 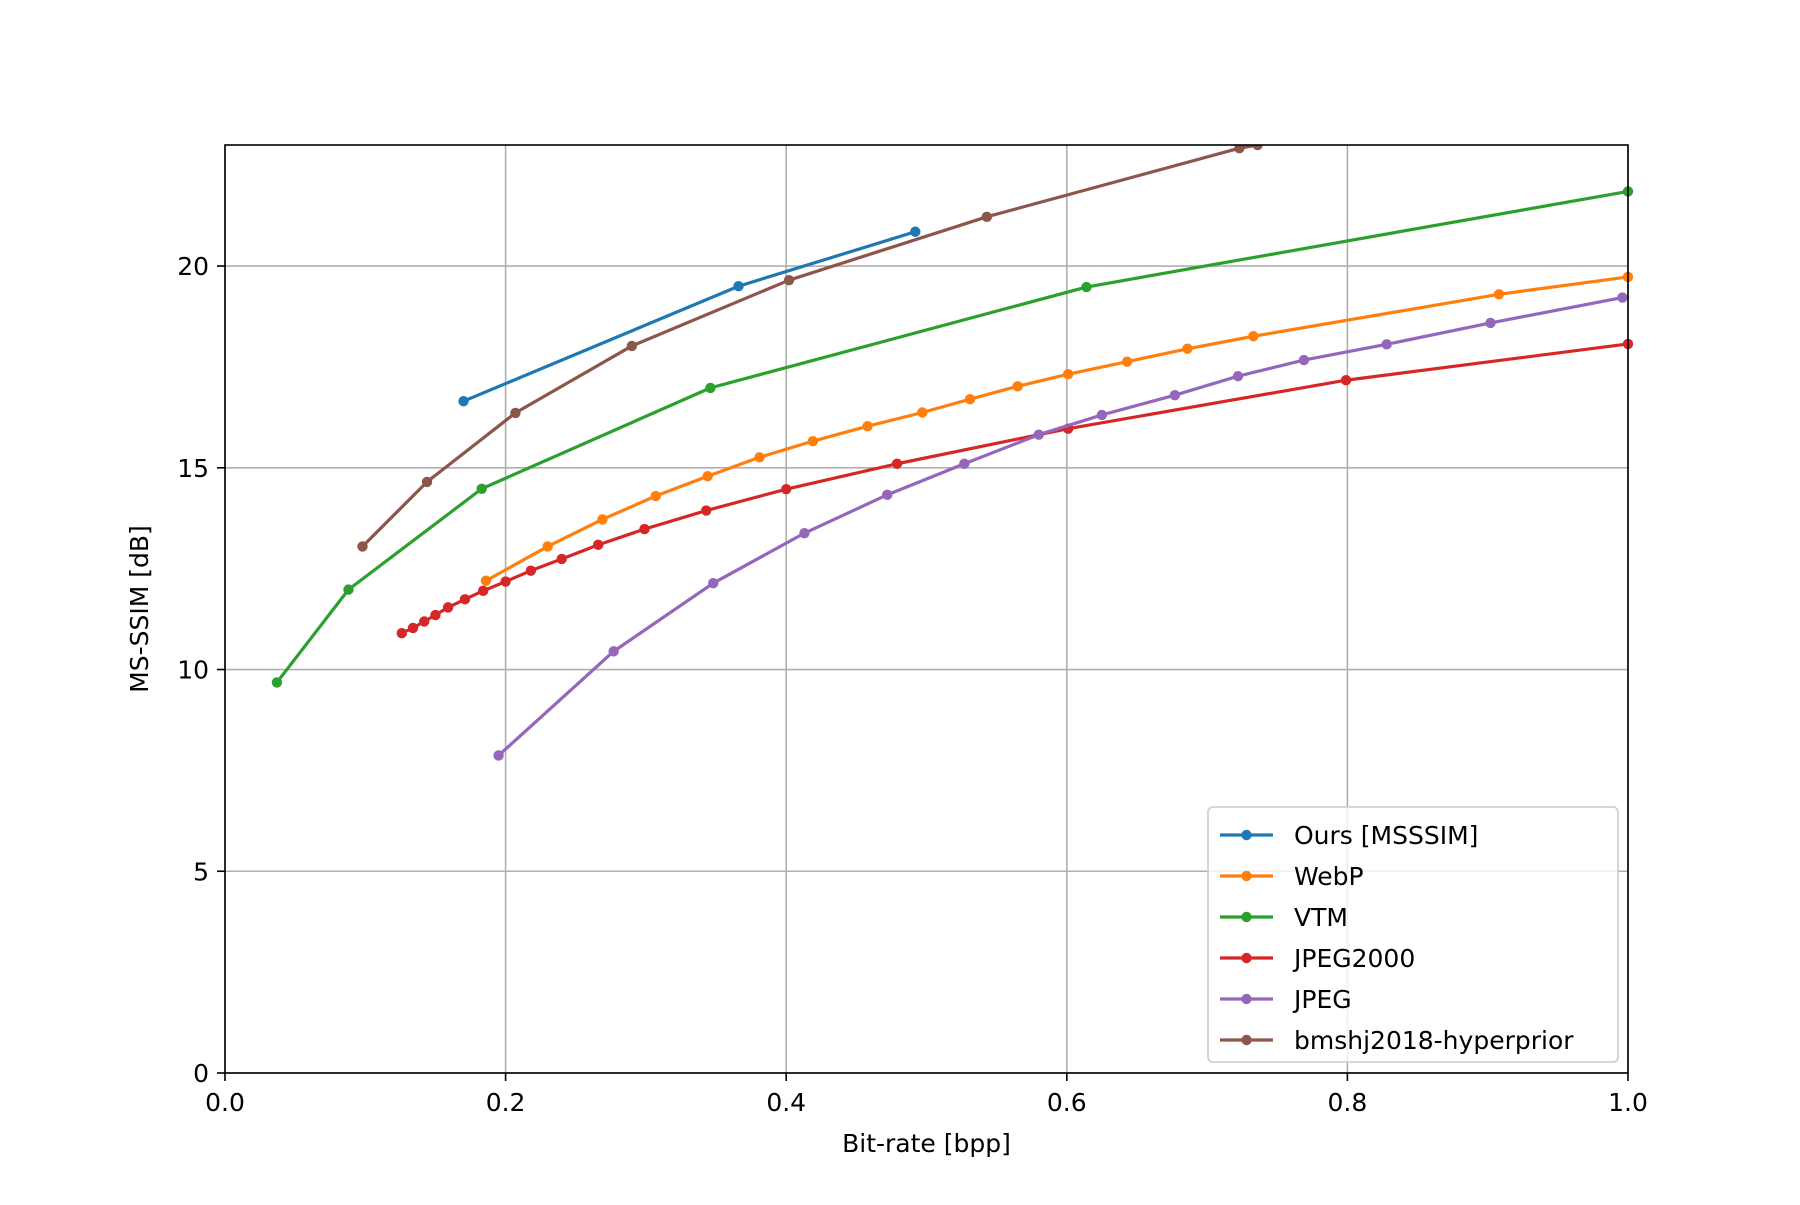 I want to click on x-tick-label: 1.0, so click(x=1628, y=1102).